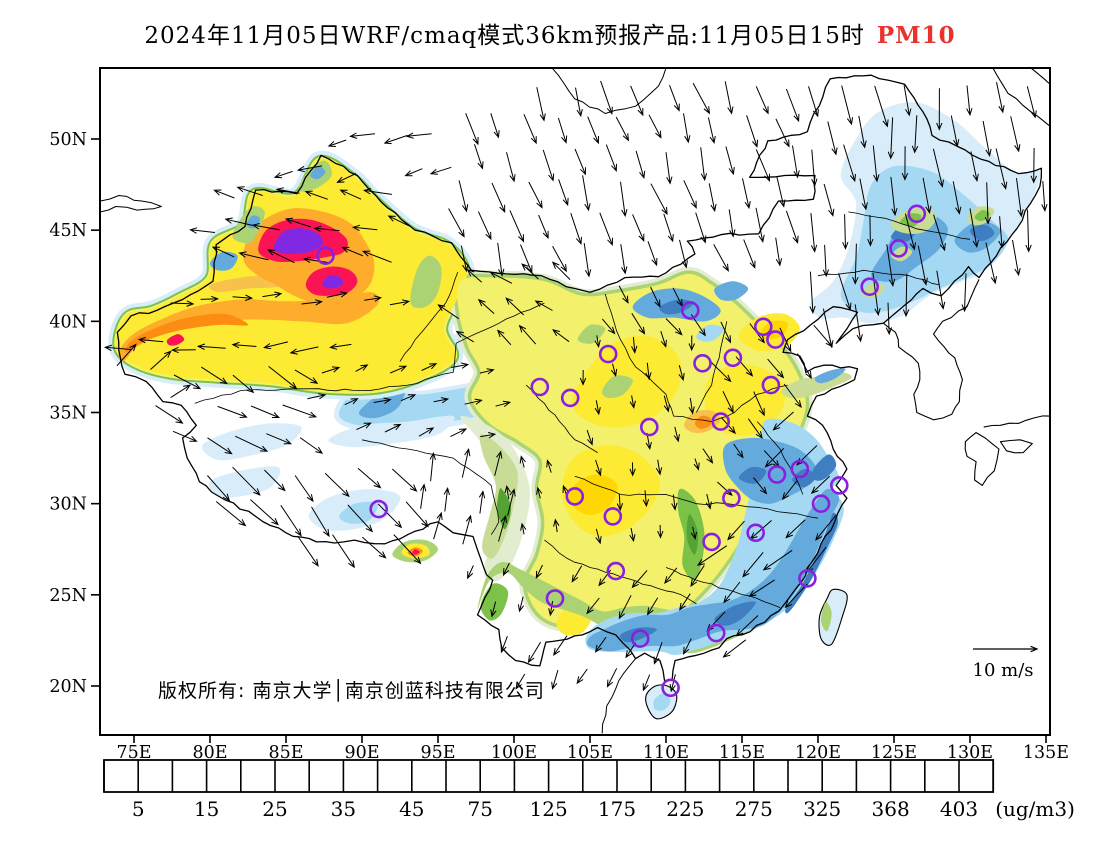 This screenshot has width=1100, height=850. Describe the element at coordinates (638, 635) in the screenshot. I see `guangxi-b4` at that location.